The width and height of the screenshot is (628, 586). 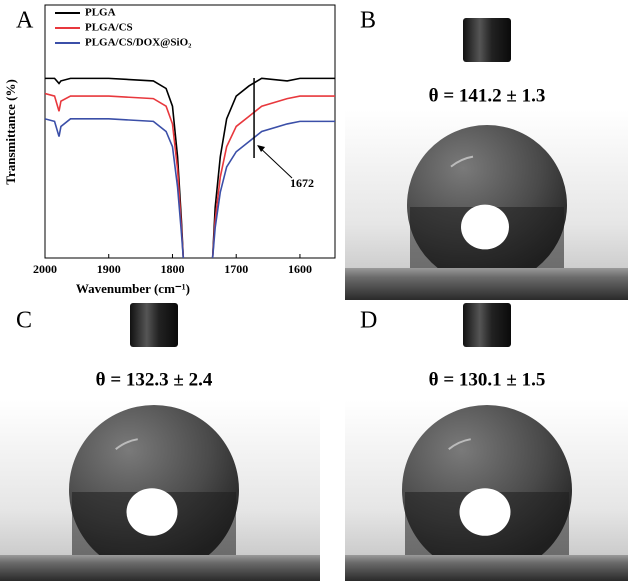 What do you see at coordinates (275, 162) in the screenshot?
I see `annotation-arrow` at bounding box center [275, 162].